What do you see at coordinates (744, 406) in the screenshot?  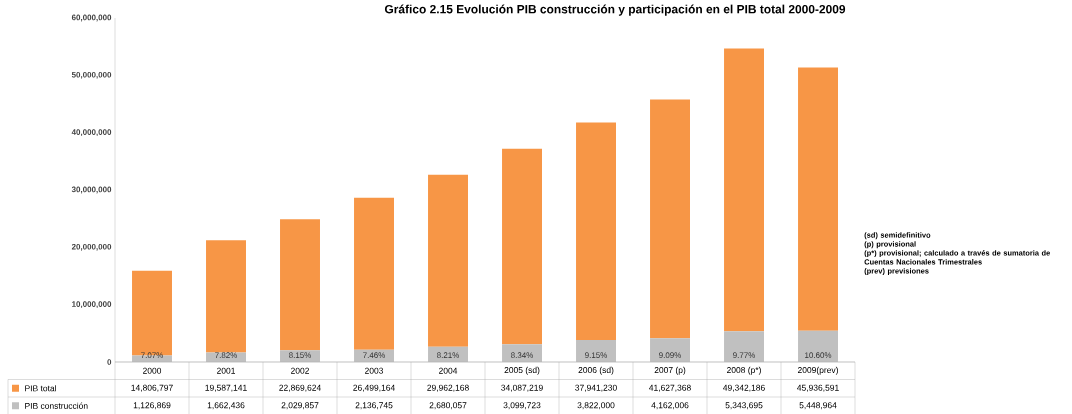 I see `data-label: 5,343,695` at bounding box center [744, 406].